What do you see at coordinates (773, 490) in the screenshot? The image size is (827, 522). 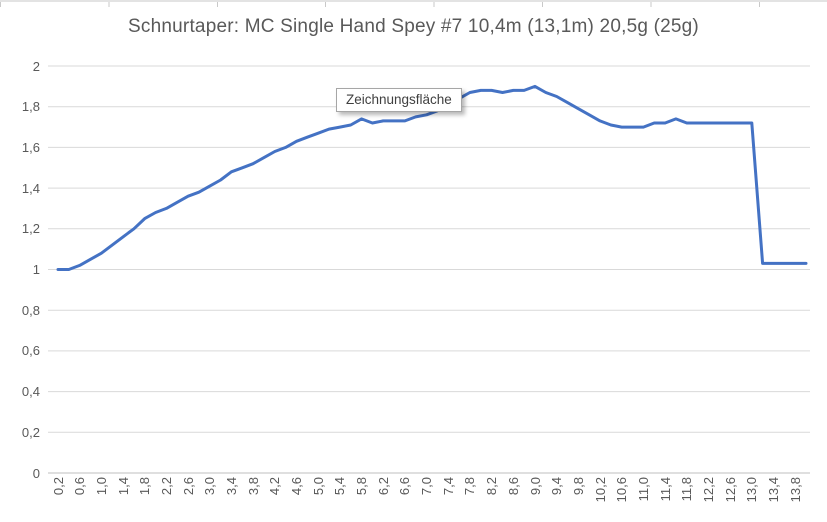 I see `x-tick-label: 13,4` at bounding box center [773, 490].